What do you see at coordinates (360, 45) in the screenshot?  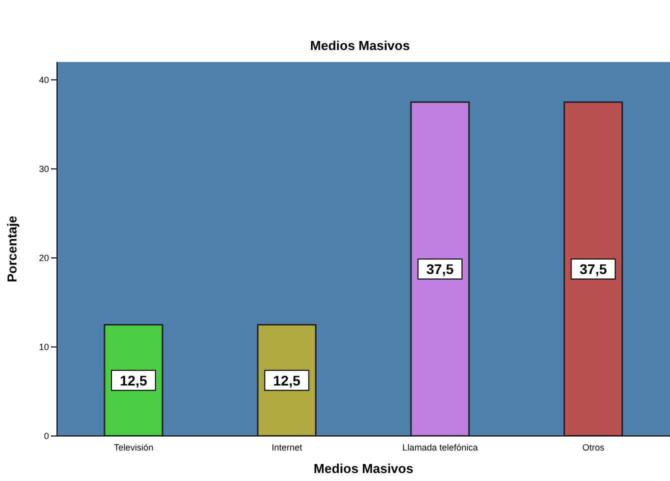 I see `chart-title: Medios Masivos` at bounding box center [360, 45].